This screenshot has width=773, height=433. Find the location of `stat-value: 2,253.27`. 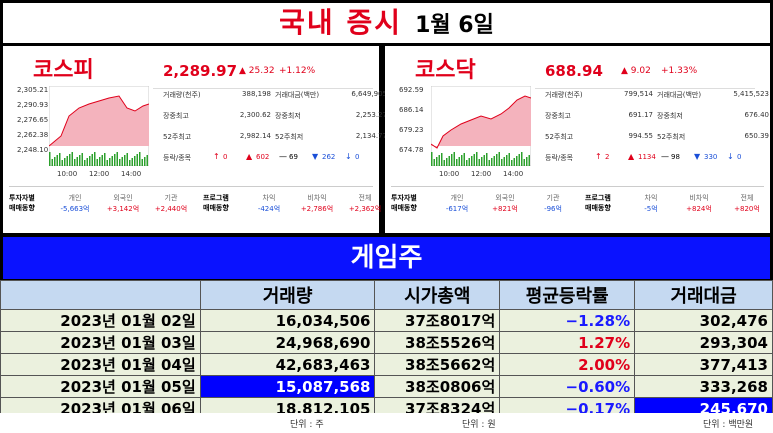

stat-value: 2,253.27 is located at coordinates (371, 115).